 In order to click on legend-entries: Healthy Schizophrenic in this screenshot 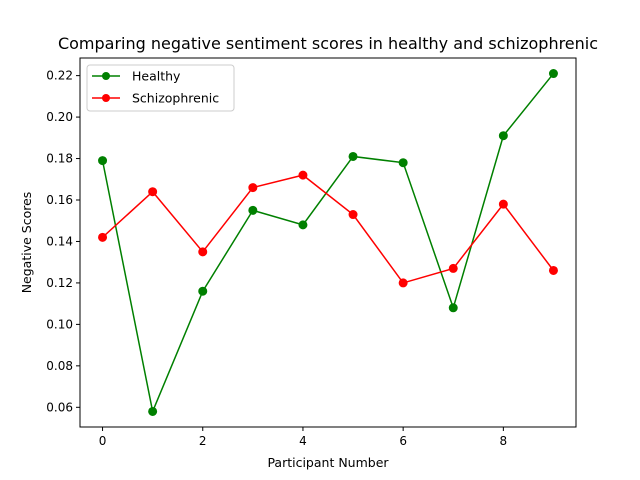, I will do `click(155, 87)`.